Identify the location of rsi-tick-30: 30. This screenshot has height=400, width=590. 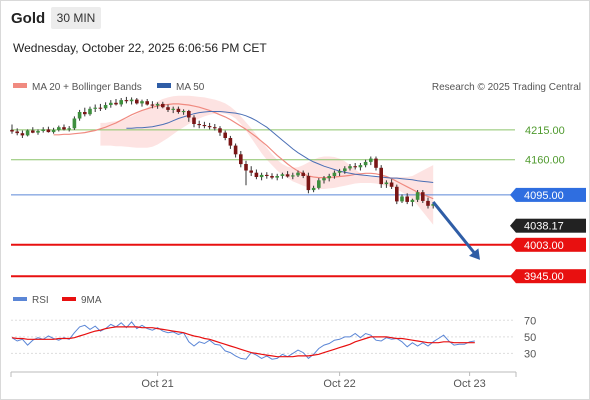
(530, 354).